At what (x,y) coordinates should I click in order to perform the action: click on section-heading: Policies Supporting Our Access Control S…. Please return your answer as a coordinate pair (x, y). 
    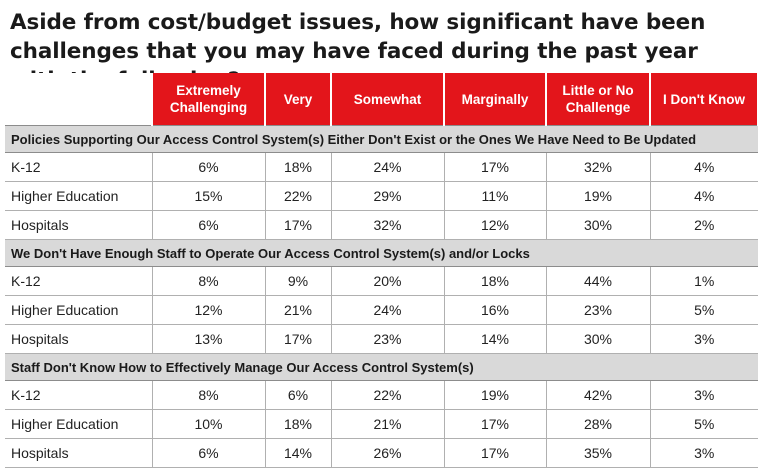
    Looking at the image, I should click on (381, 139).